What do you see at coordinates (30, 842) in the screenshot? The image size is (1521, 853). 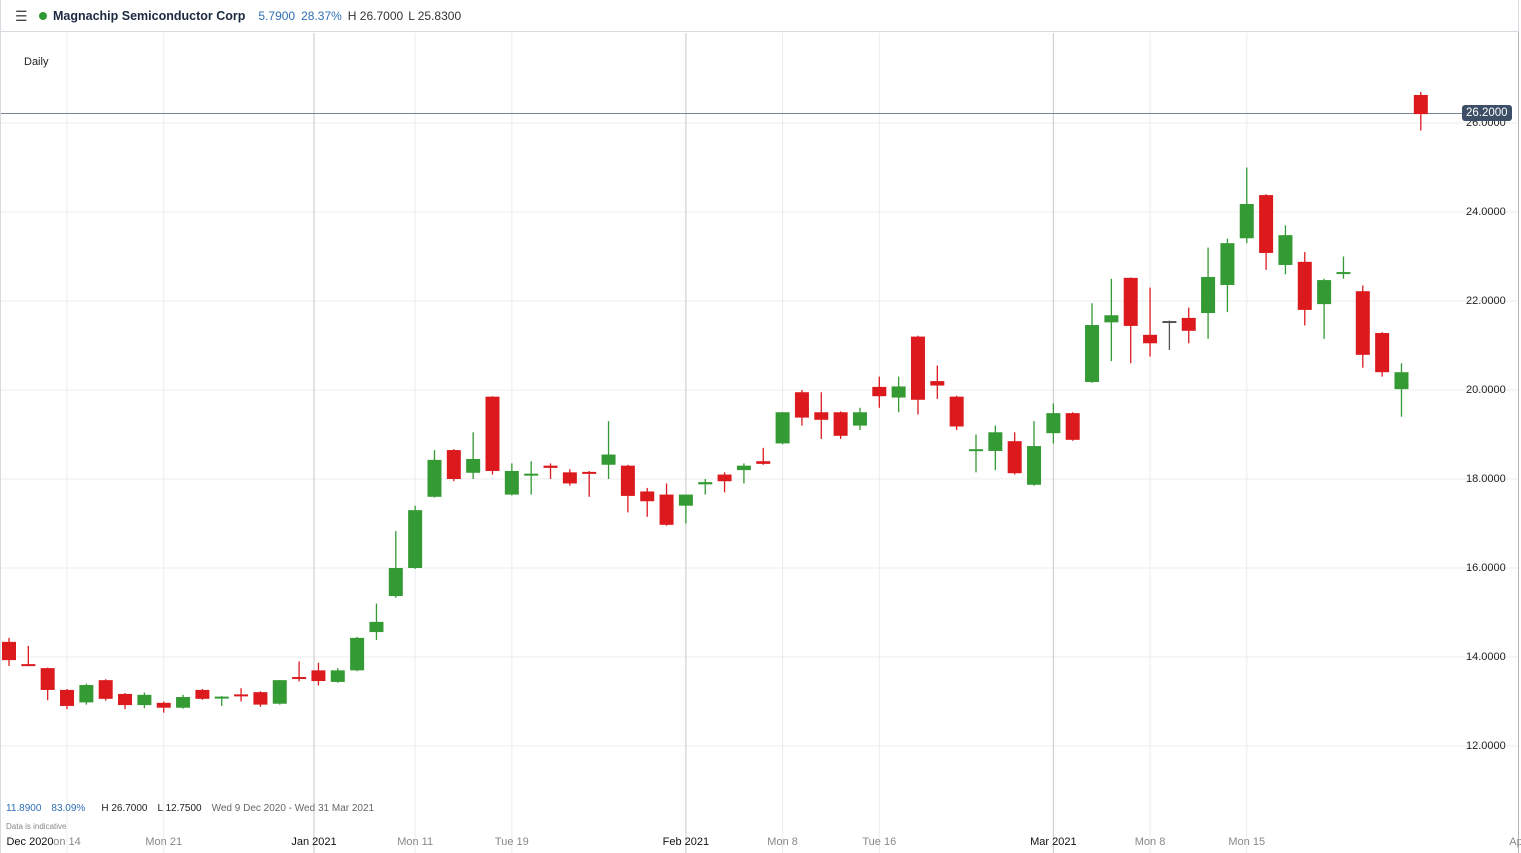 I see `x-tick-label: Dec 2020` at bounding box center [30, 842].